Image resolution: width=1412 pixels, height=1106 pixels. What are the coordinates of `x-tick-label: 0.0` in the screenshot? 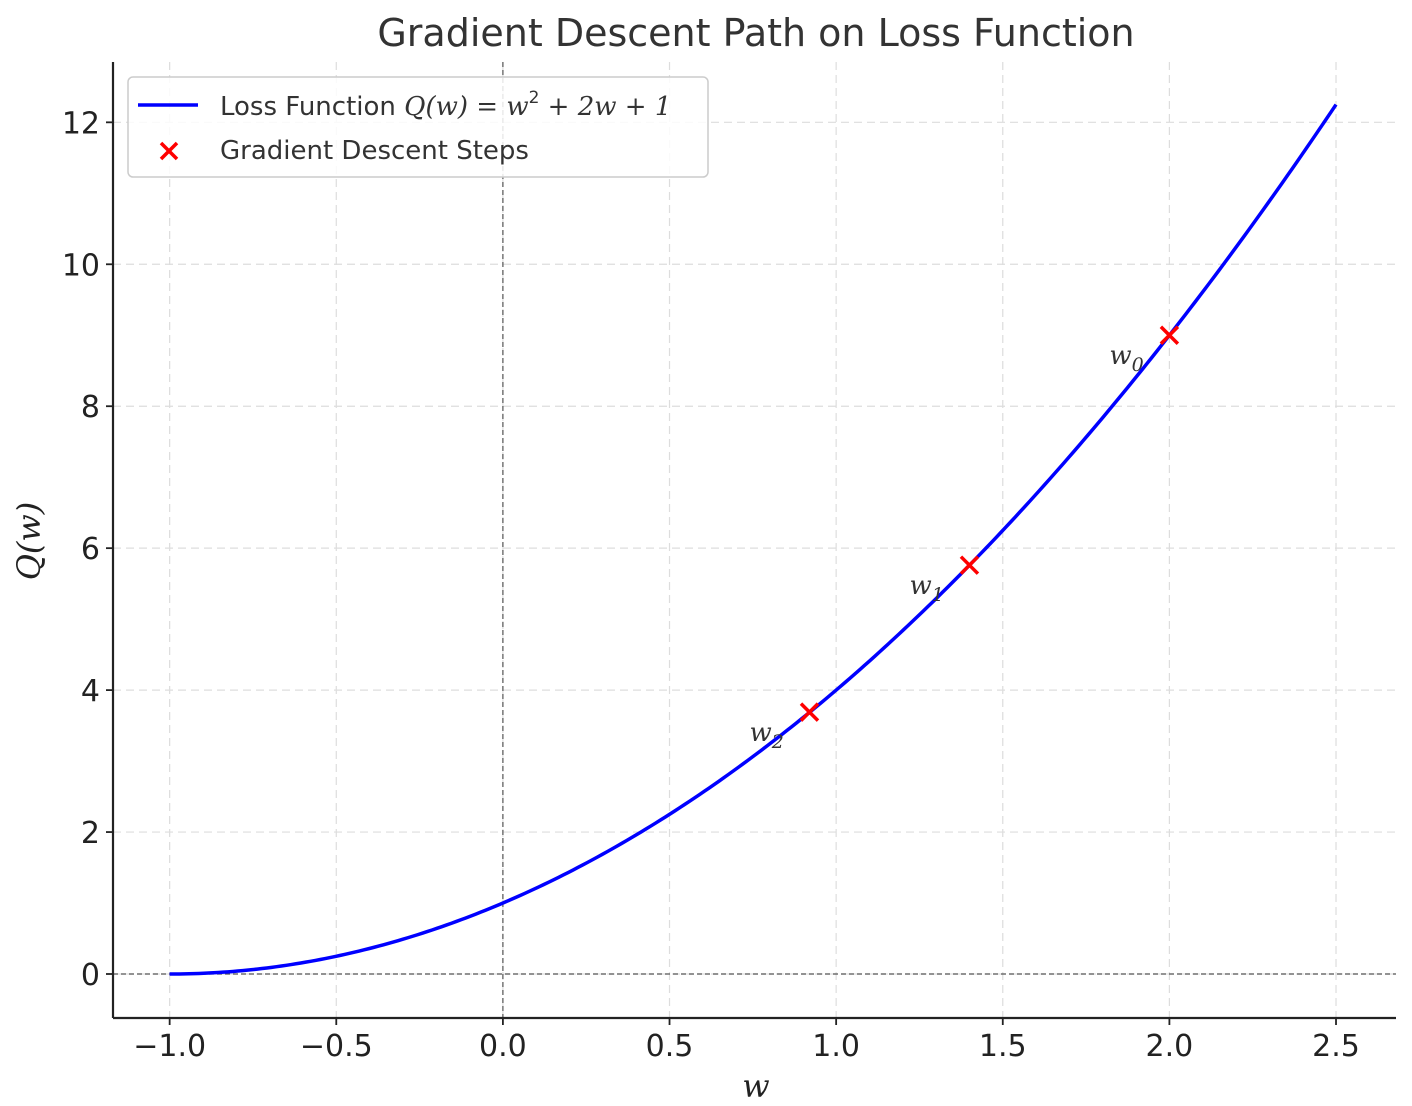 It's located at (503, 1046).